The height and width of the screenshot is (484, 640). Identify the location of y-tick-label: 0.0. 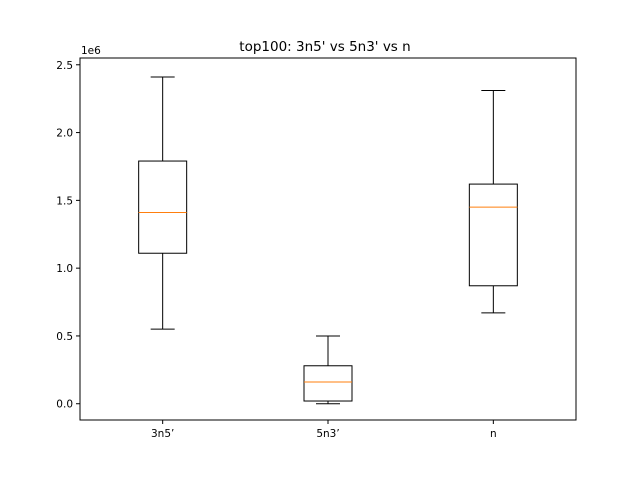
(64, 405).